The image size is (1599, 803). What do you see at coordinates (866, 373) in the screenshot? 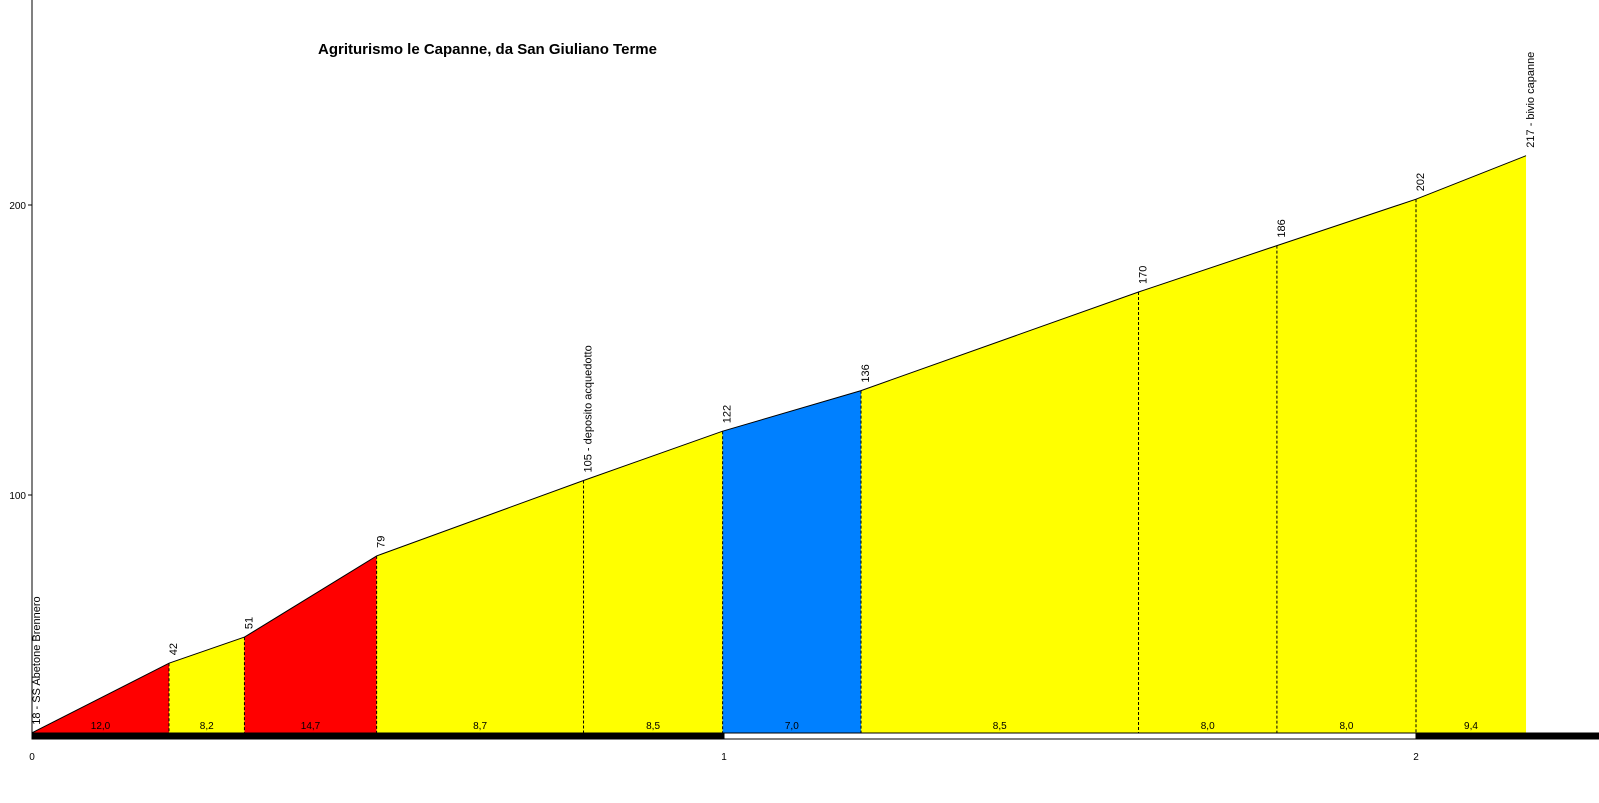
I see `point-label: 136` at bounding box center [866, 373].